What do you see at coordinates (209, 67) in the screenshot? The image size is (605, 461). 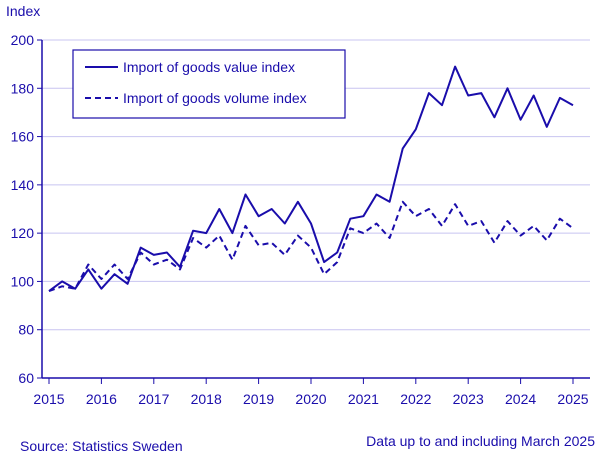 I see `legend-label: Import of goods value index` at bounding box center [209, 67].